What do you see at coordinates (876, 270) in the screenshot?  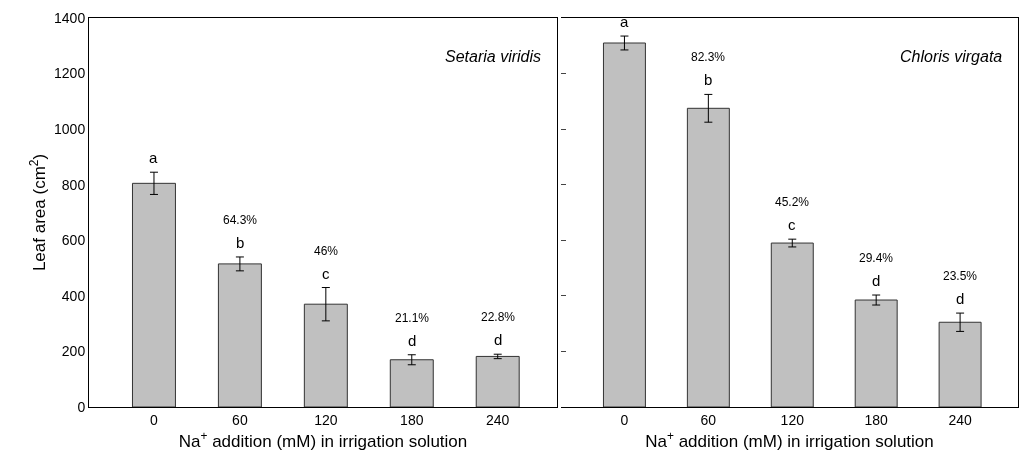 I see `annotation: 29.4% d` at bounding box center [876, 270].